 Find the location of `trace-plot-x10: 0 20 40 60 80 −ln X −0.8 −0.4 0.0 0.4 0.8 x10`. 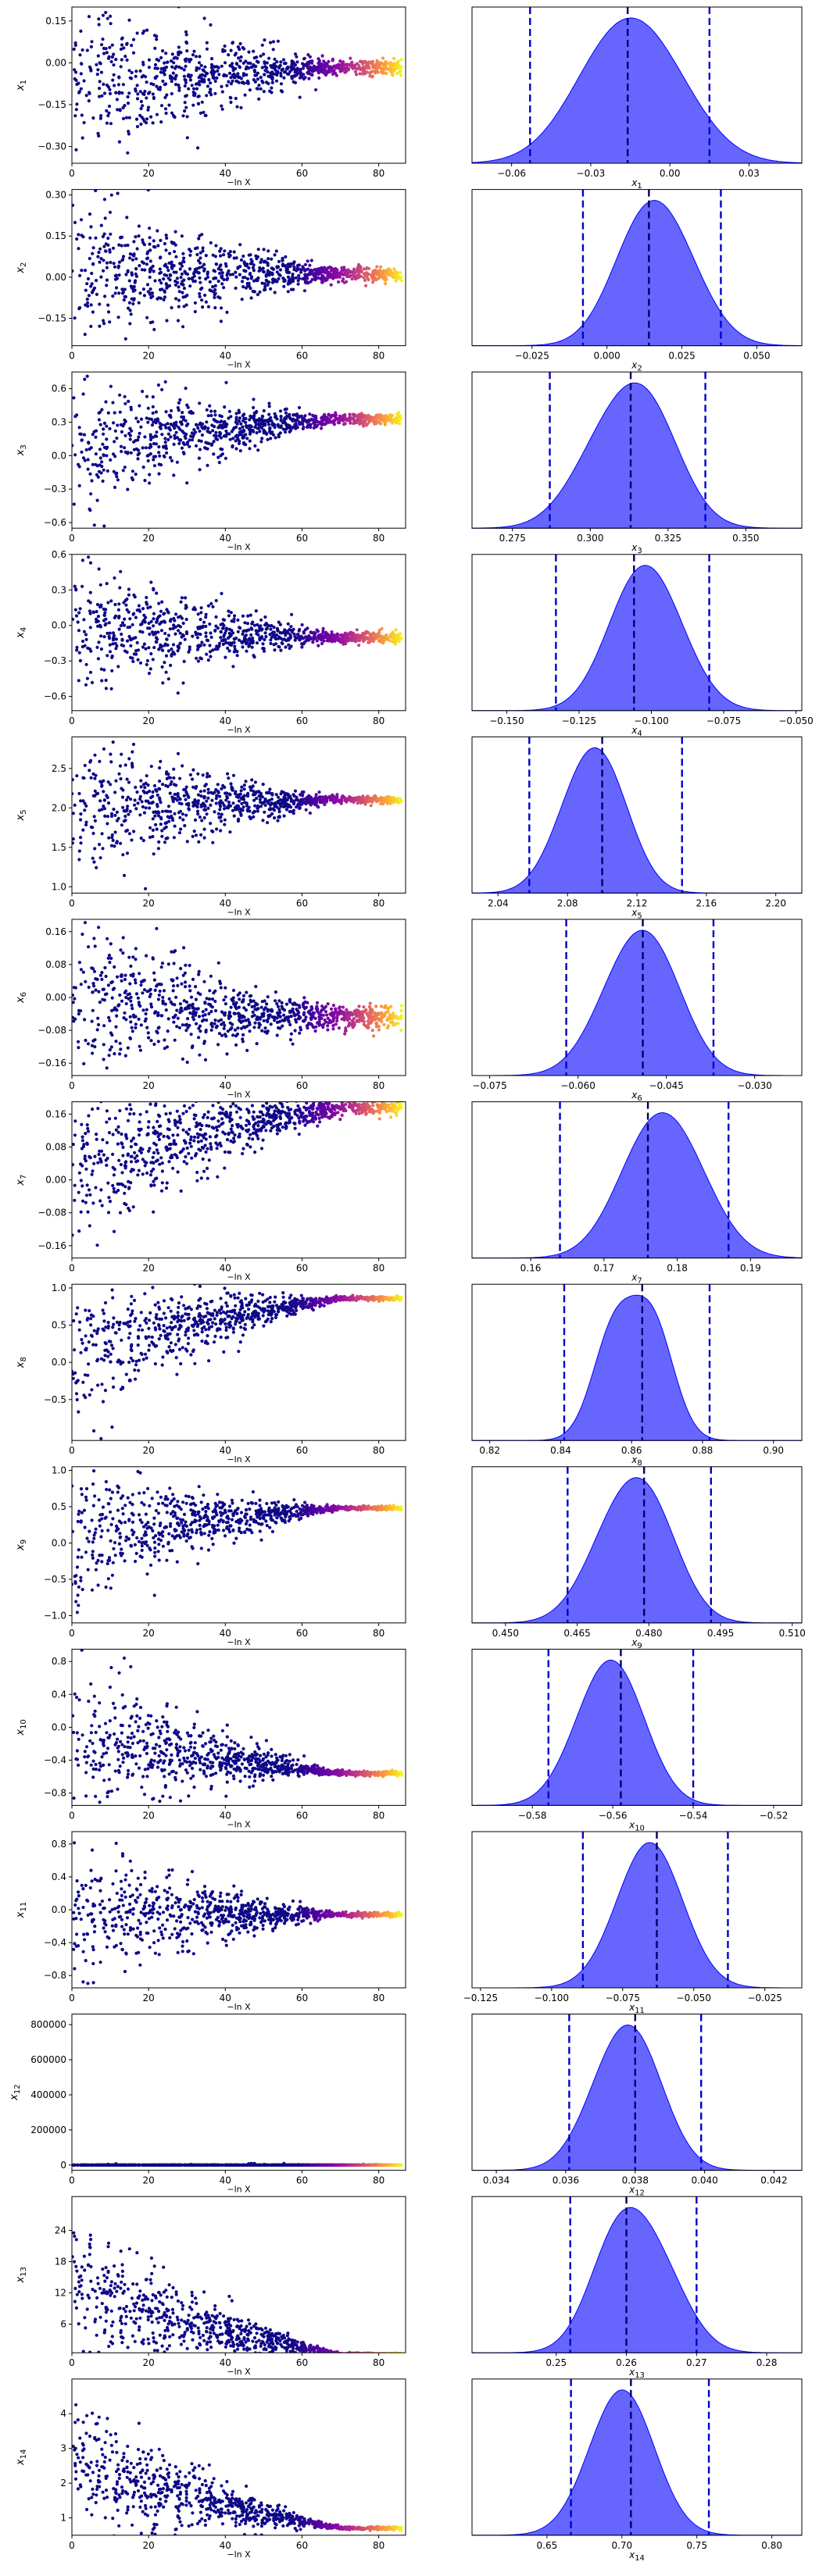

trace-plot-x10: 0 20 40 60 80 −ln X −0.8 −0.4 0.0 0.4 0.8 x10 is located at coordinates (210, 1738).